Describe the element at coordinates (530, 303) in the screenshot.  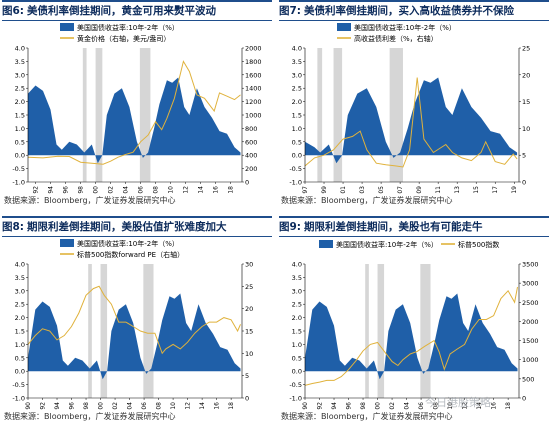
I see `y2-tick-label: 2500` at that location.